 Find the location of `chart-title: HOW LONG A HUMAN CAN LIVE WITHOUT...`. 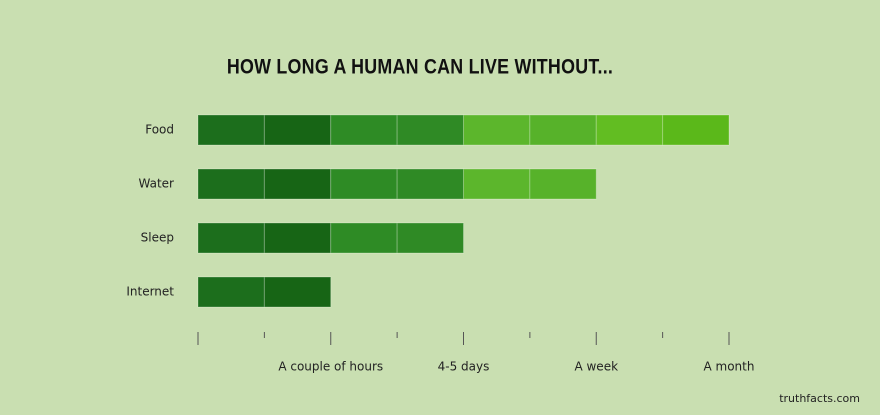

chart-title: HOW LONG A HUMAN CAN LIVE WITHOUT... is located at coordinates (420, 67).